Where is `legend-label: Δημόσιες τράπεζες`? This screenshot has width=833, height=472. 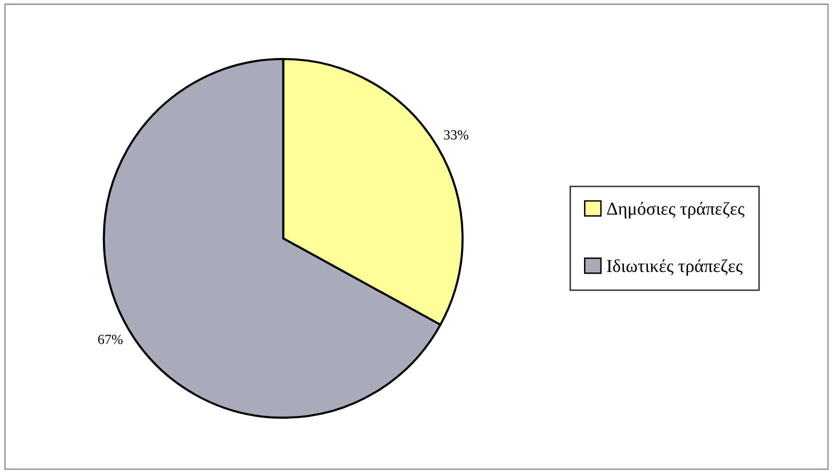 legend-label: Δημόσιες τράπεζες is located at coordinates (675, 210).